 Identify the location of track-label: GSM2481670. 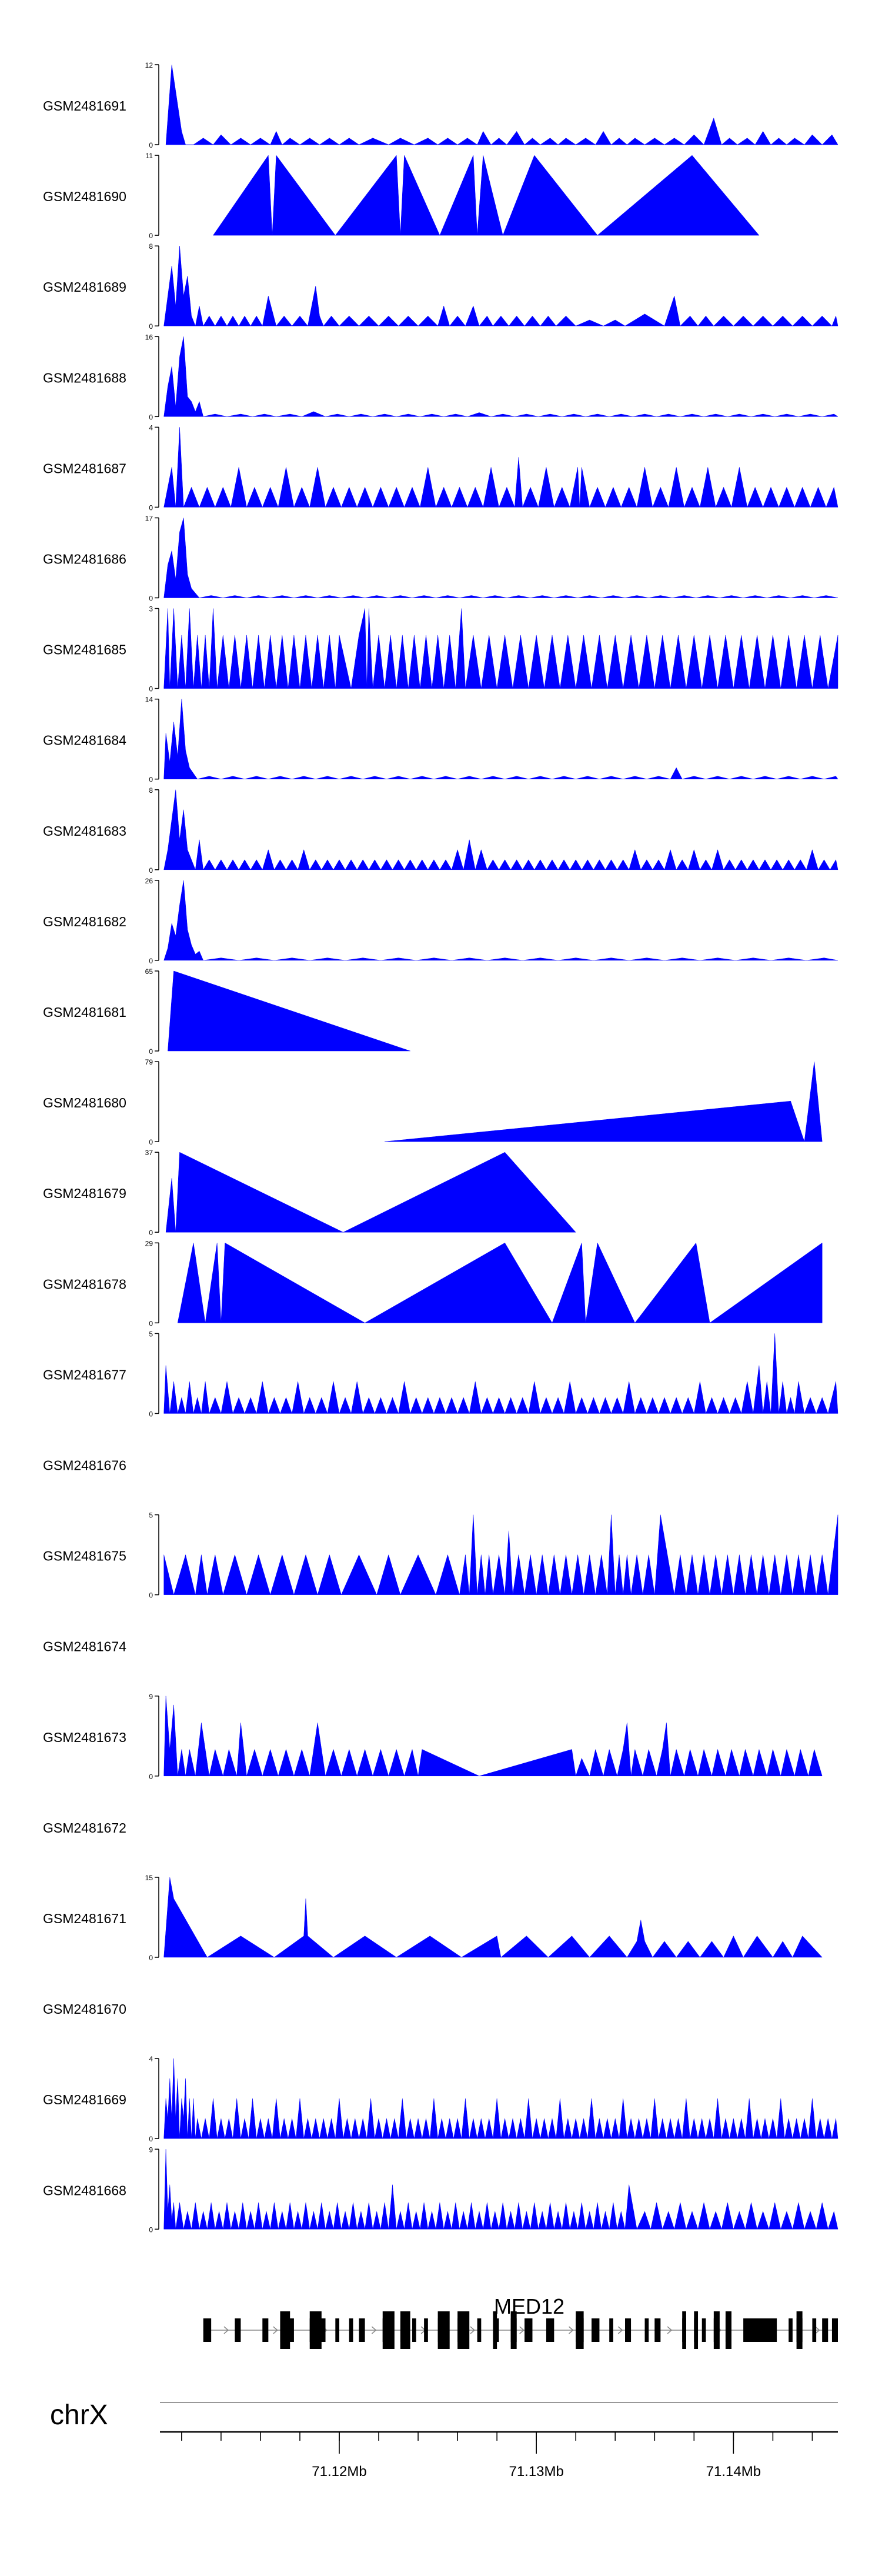
(84, 2009).